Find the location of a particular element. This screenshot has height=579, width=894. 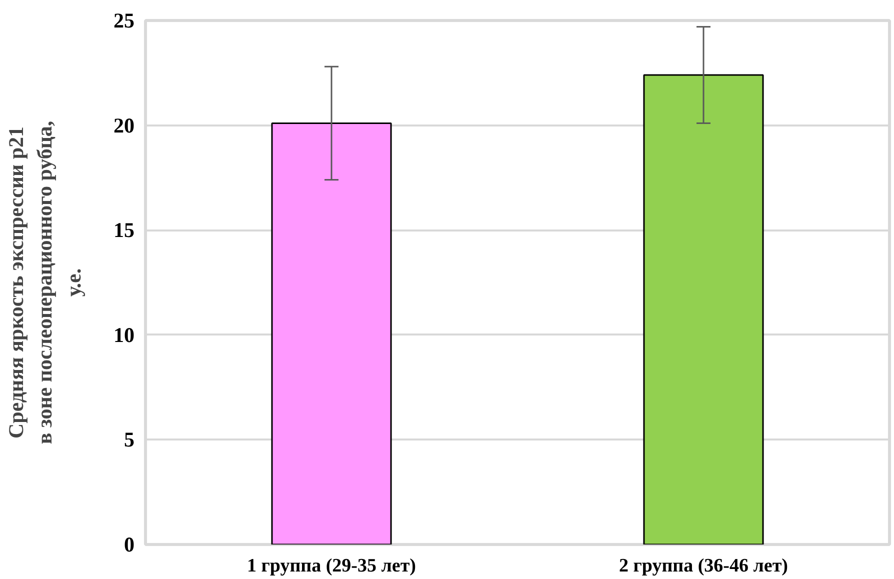

y-tick-label: 20 is located at coordinates (124, 125).